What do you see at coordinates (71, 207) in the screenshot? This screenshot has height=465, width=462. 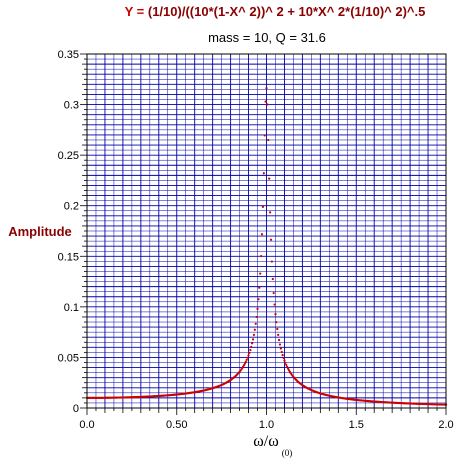 I see `y-tick-label: 0.2` at bounding box center [71, 207].